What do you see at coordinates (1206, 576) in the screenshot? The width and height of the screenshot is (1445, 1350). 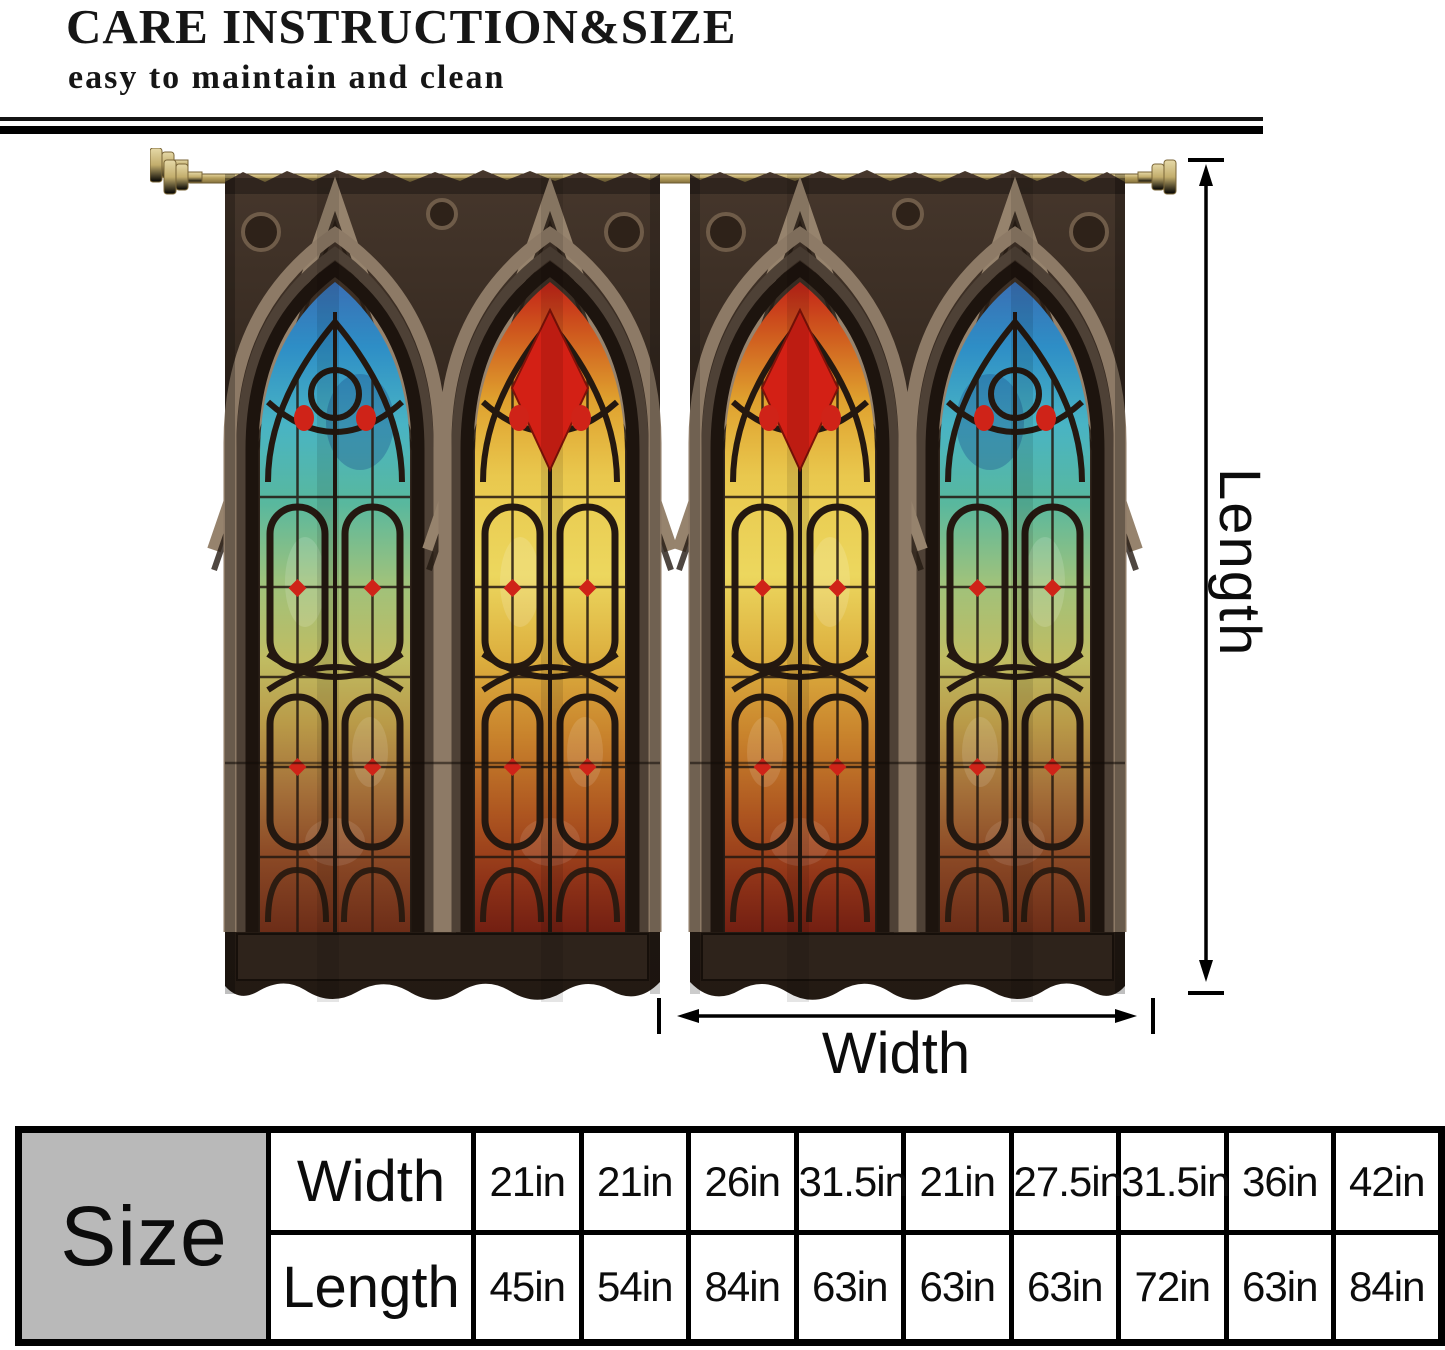 I see `length-dimension-arrow` at bounding box center [1206, 576].